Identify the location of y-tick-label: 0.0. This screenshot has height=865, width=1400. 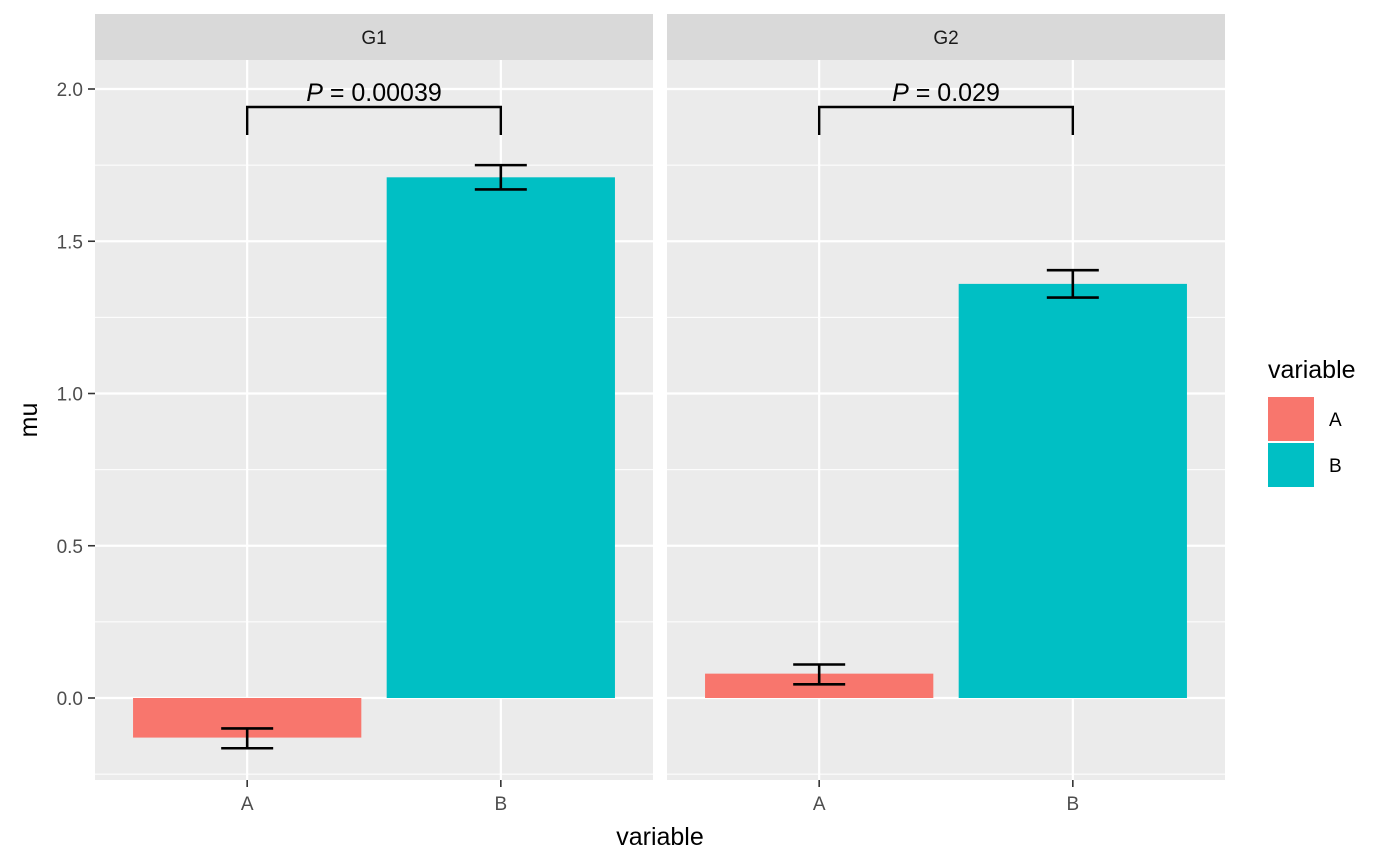
(70, 699).